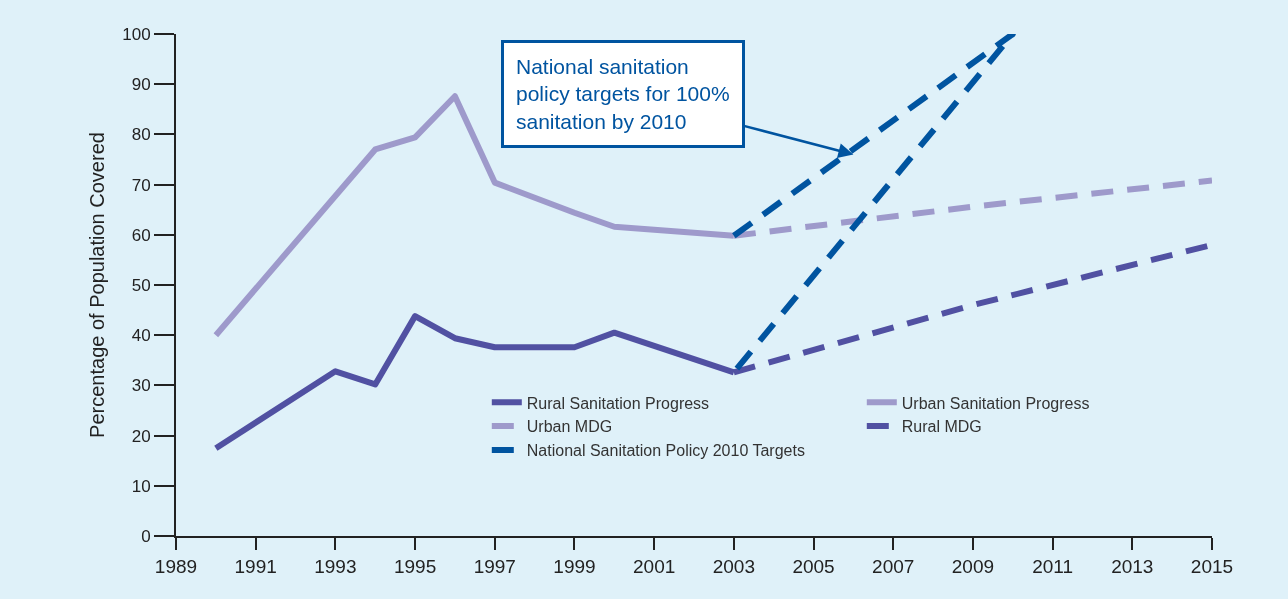 This screenshot has width=1288, height=599. What do you see at coordinates (141, 85) in the screenshot?
I see `y-tick-label: 90` at bounding box center [141, 85].